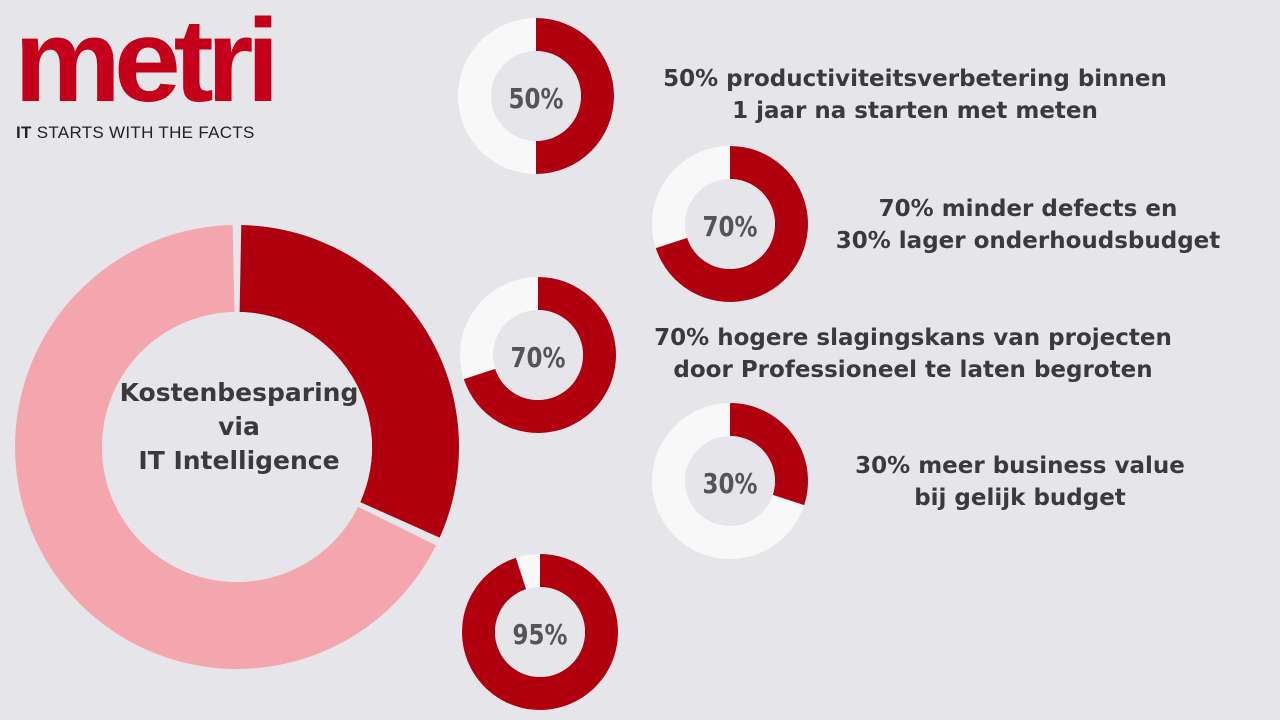 The width and height of the screenshot is (1280, 720). Describe the element at coordinates (239, 392) in the screenshot. I see `main-donut-center-label-line-1: Kostenbesparing` at that location.